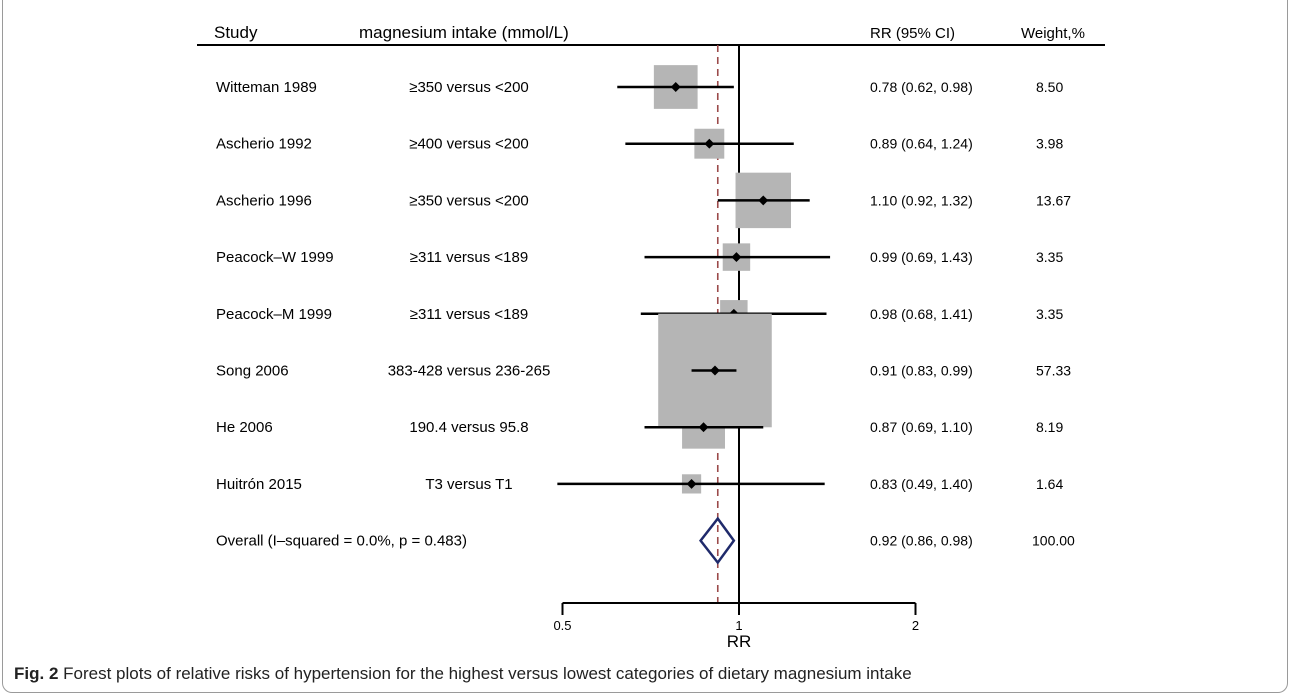  I want to click on study-label: Peacock–M 1999, so click(274, 314).